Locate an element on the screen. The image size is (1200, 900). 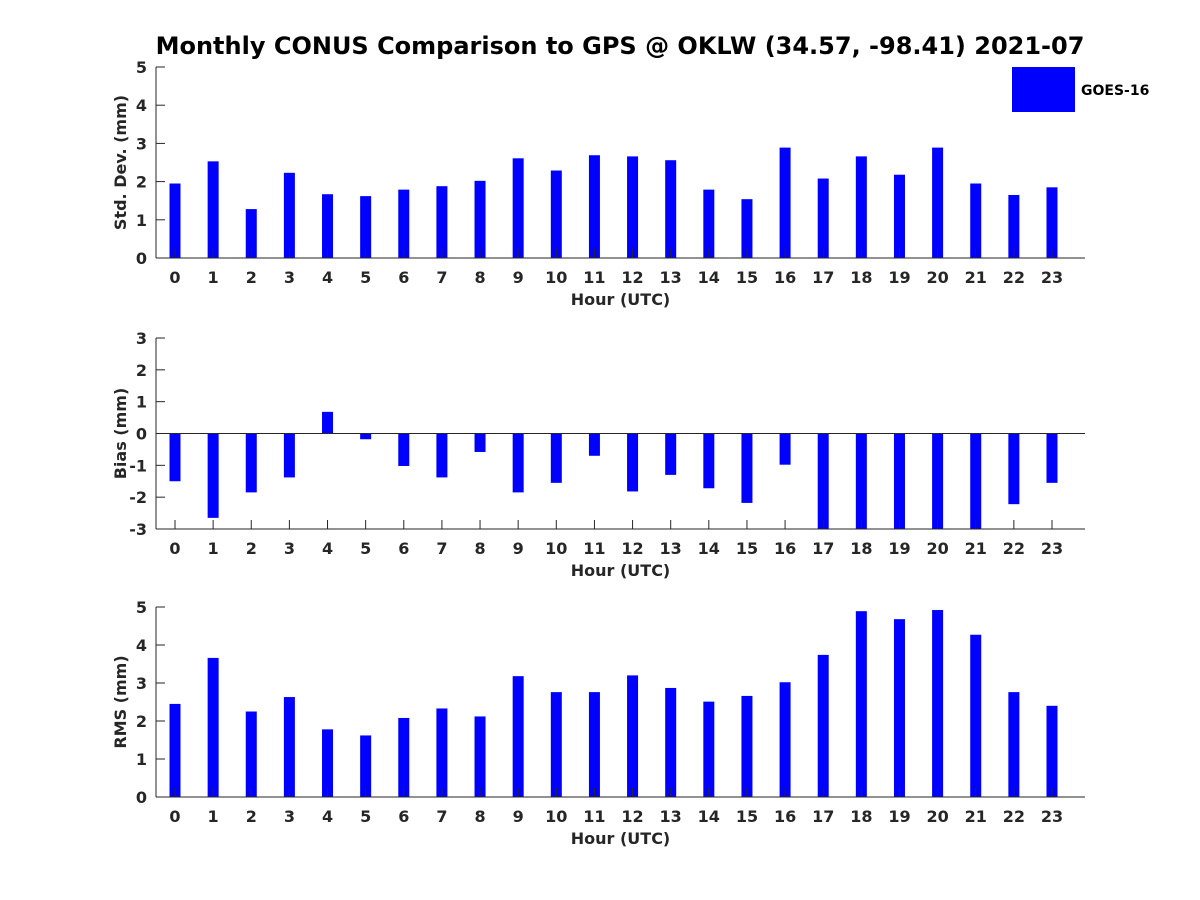
bias-x-tick-label: 15 is located at coordinates (747, 548).